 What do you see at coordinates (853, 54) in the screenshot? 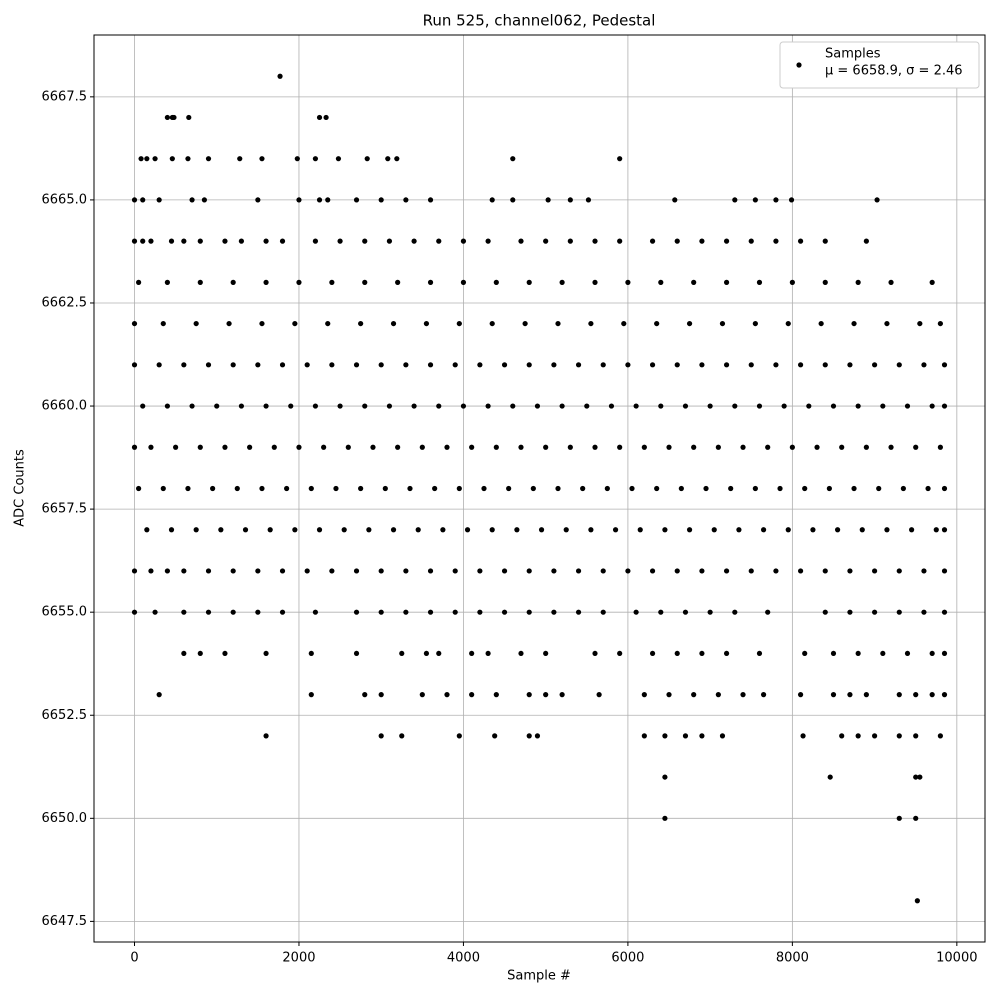
I see `legend-label: Samples` at bounding box center [853, 54].